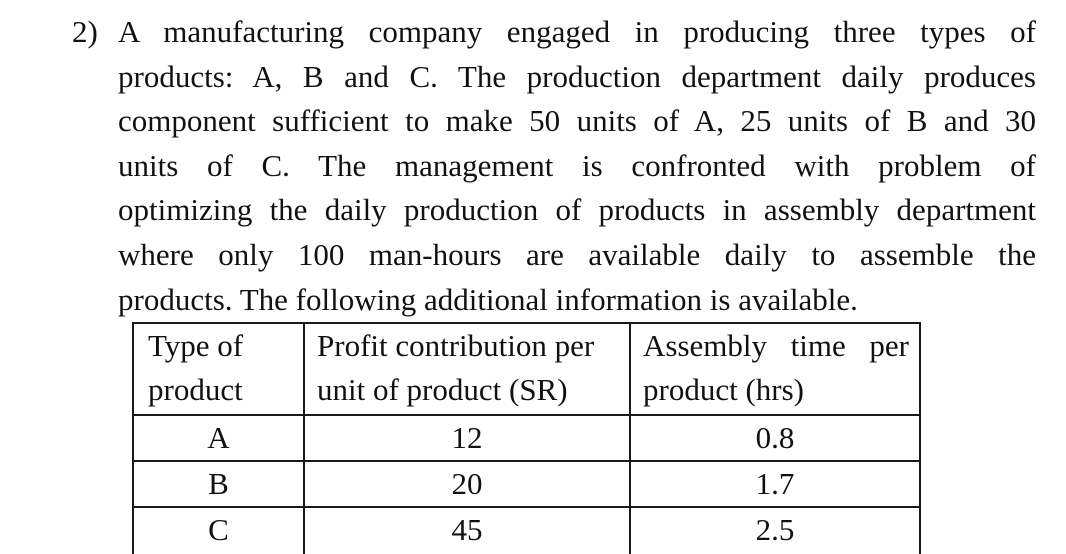 The height and width of the screenshot is (554, 1066). I want to click on header-text: Assembly time per, so click(776, 345).